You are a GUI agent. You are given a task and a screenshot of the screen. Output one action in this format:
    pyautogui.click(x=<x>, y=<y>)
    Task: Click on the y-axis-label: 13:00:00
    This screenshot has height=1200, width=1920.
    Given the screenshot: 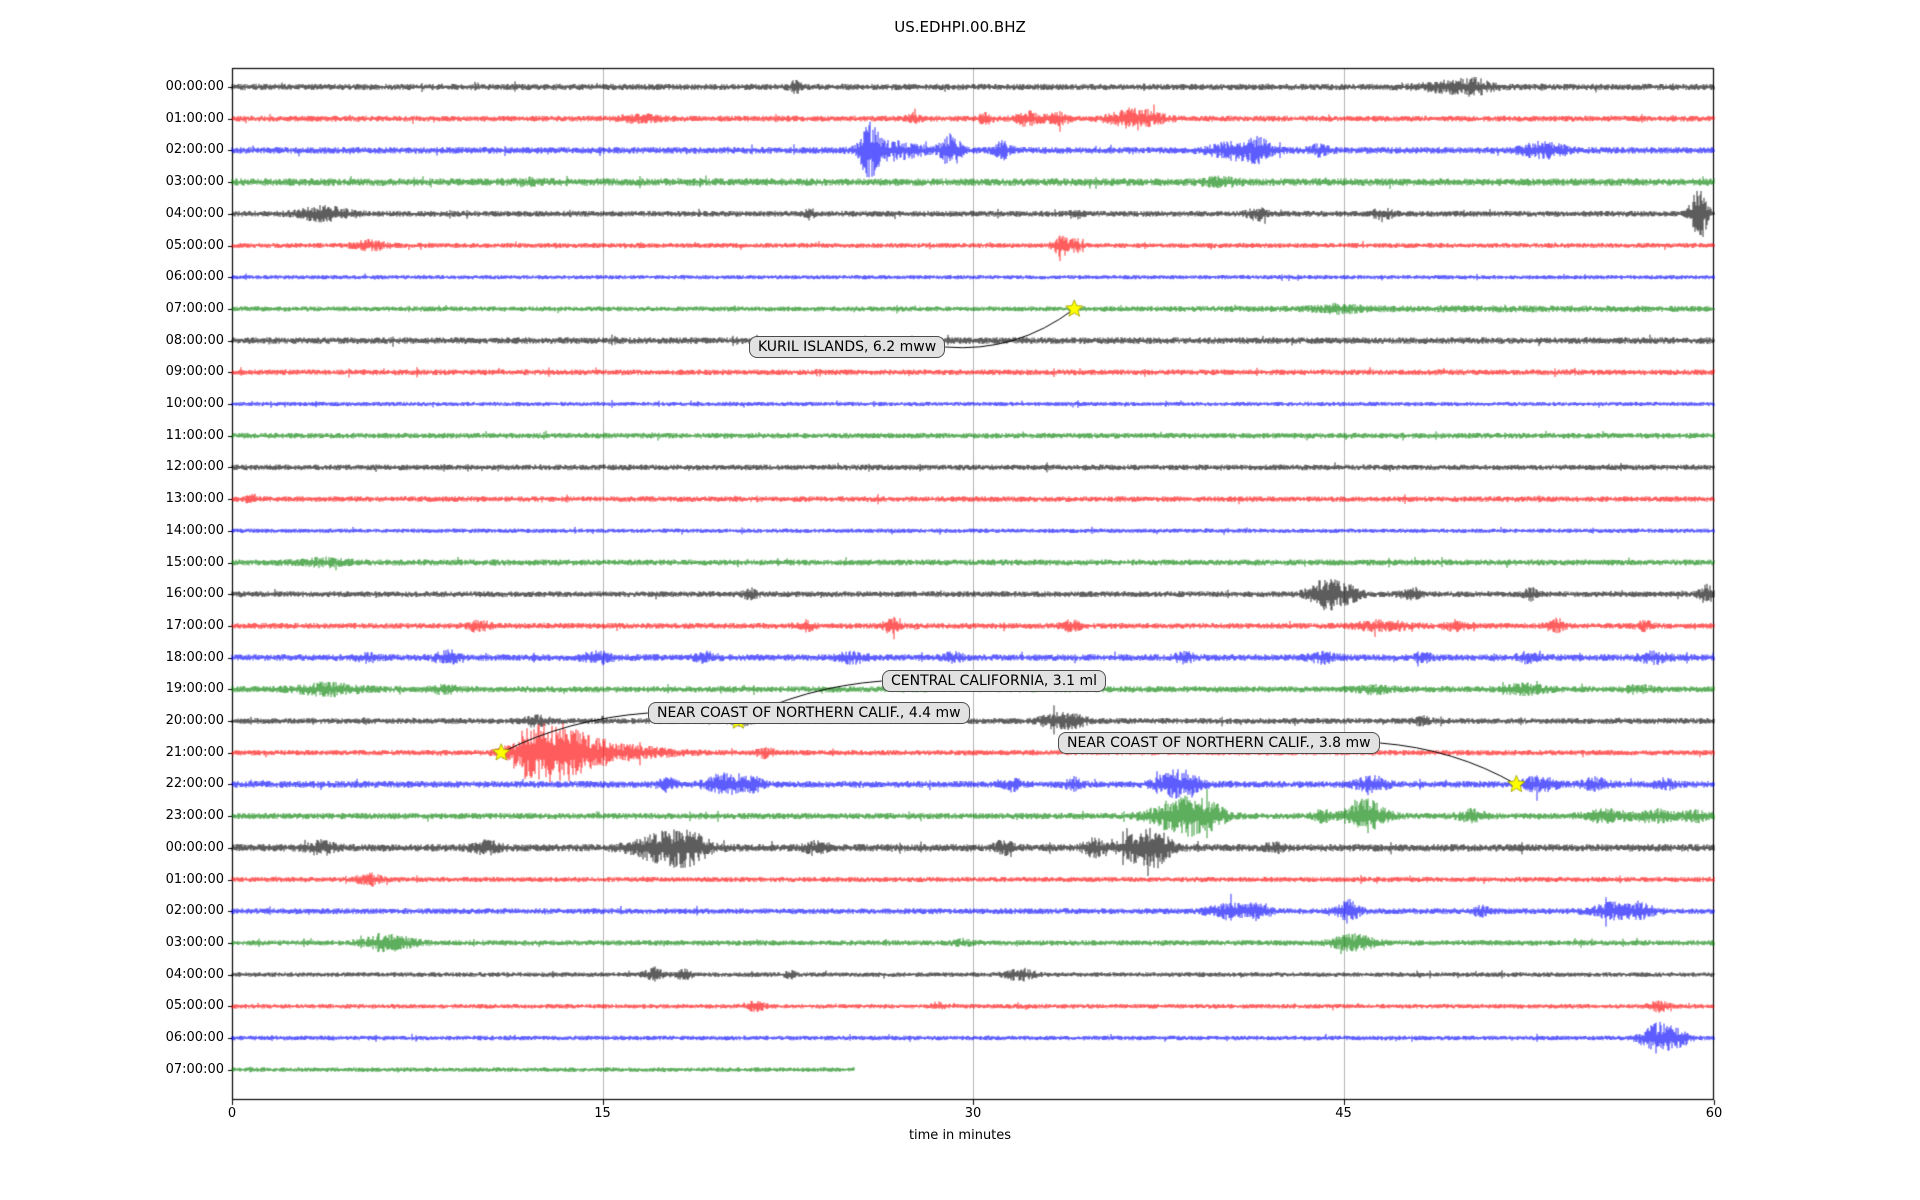 What is the action you would take?
    pyautogui.click(x=194, y=499)
    